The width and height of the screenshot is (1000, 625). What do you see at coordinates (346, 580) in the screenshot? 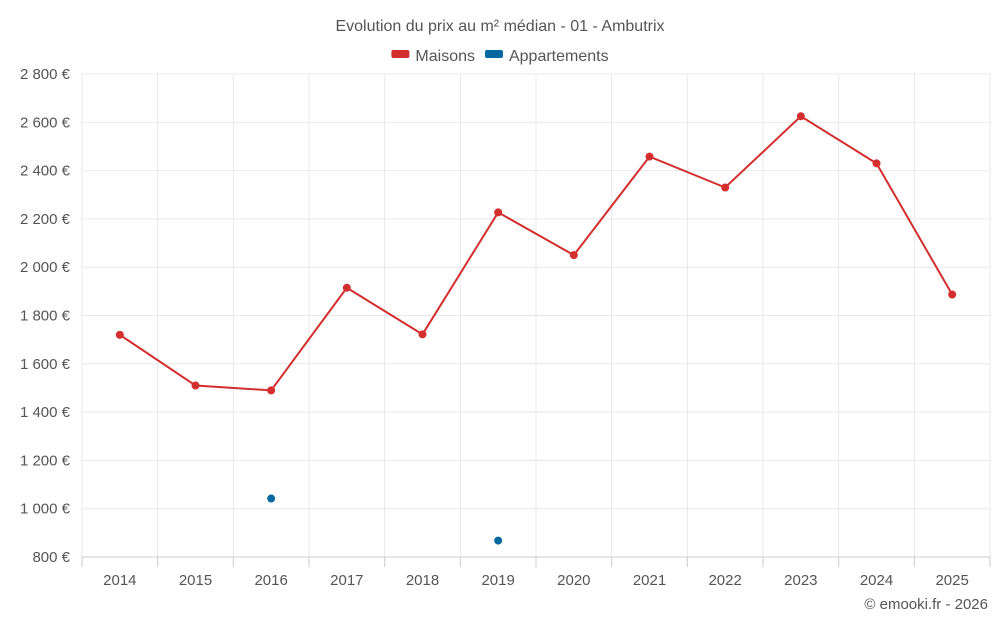
I see `x-tick-label: 2017` at bounding box center [346, 580].